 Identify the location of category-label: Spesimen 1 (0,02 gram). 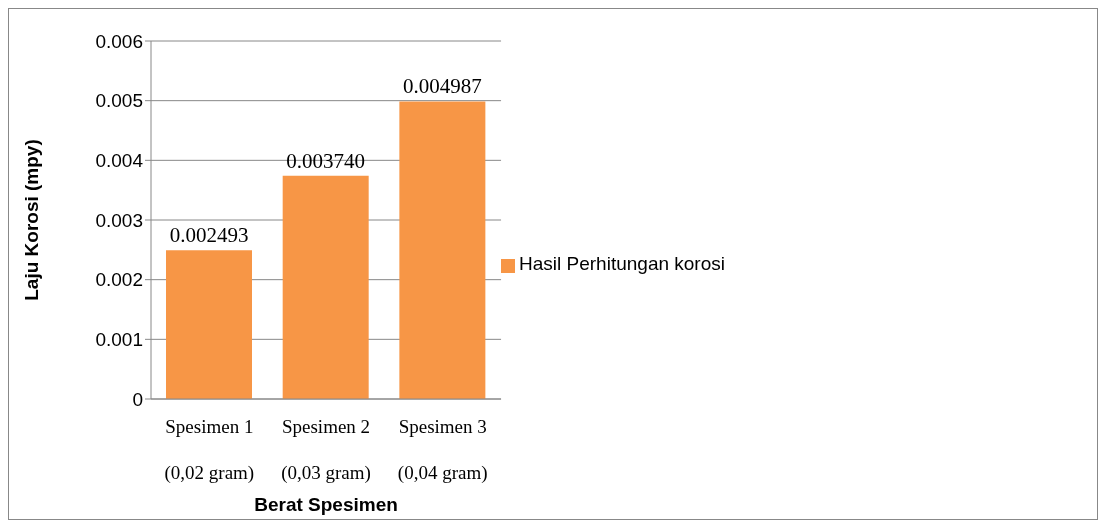
(209, 449).